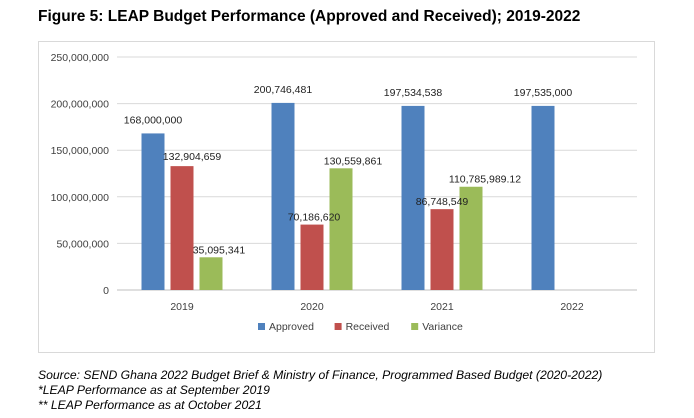  What do you see at coordinates (471, 238) in the screenshot?
I see `bar-variance-2021` at bounding box center [471, 238].